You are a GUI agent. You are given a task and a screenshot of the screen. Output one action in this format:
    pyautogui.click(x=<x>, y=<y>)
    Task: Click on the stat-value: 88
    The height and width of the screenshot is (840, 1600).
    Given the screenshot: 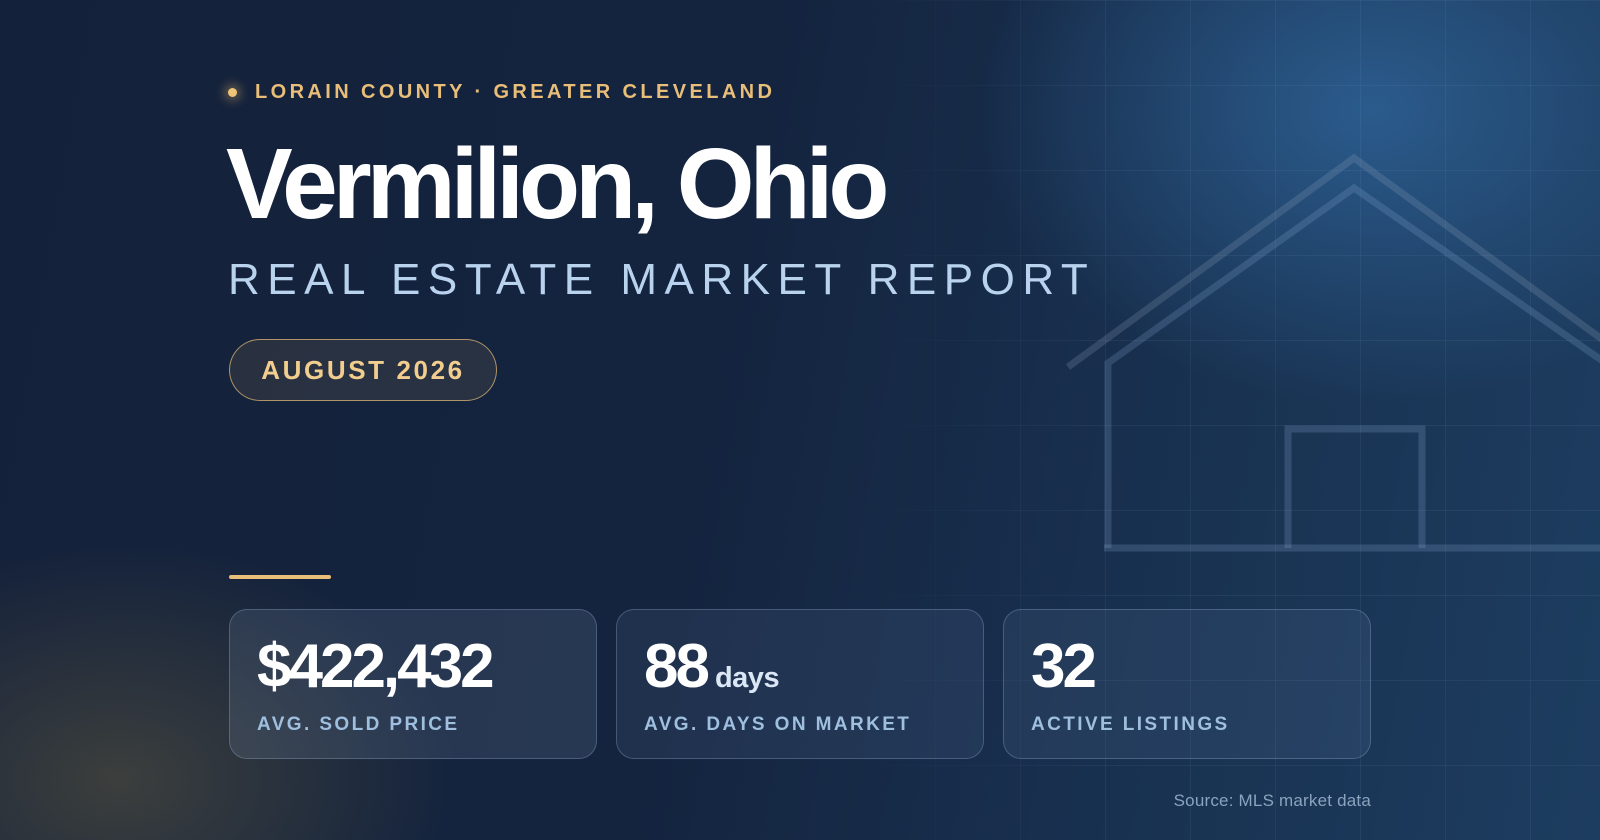 What is the action you would take?
    pyautogui.click(x=677, y=666)
    